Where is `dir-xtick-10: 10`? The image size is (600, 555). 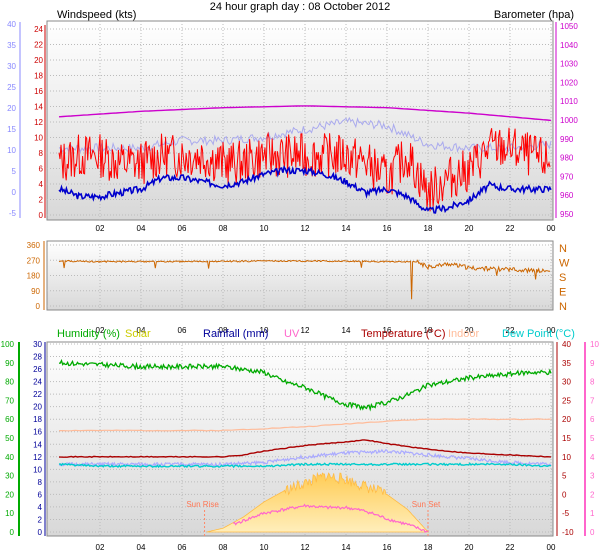
dir-xtick-10: 10 is located at coordinates (264, 330).